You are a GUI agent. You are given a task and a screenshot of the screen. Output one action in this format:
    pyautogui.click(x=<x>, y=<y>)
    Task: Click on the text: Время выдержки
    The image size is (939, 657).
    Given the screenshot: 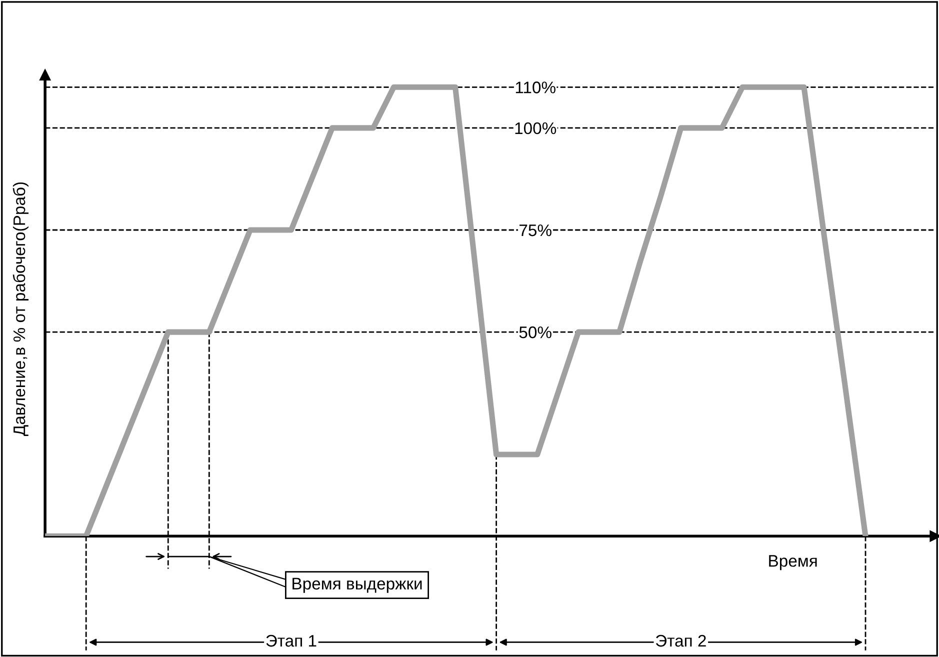 What is the action you would take?
    pyautogui.click(x=357, y=585)
    